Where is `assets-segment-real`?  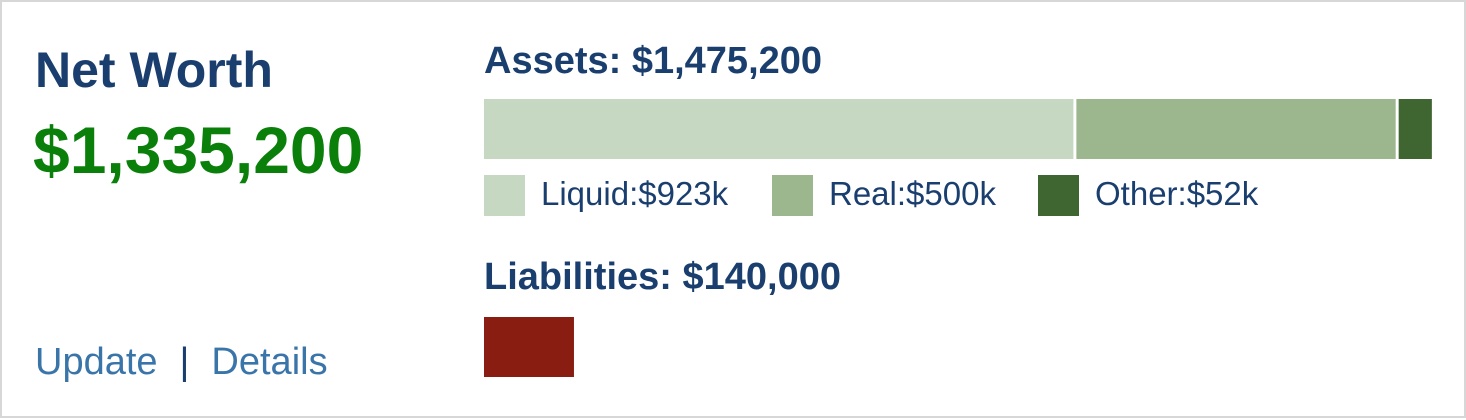 assets-segment-real is located at coordinates (1236, 129).